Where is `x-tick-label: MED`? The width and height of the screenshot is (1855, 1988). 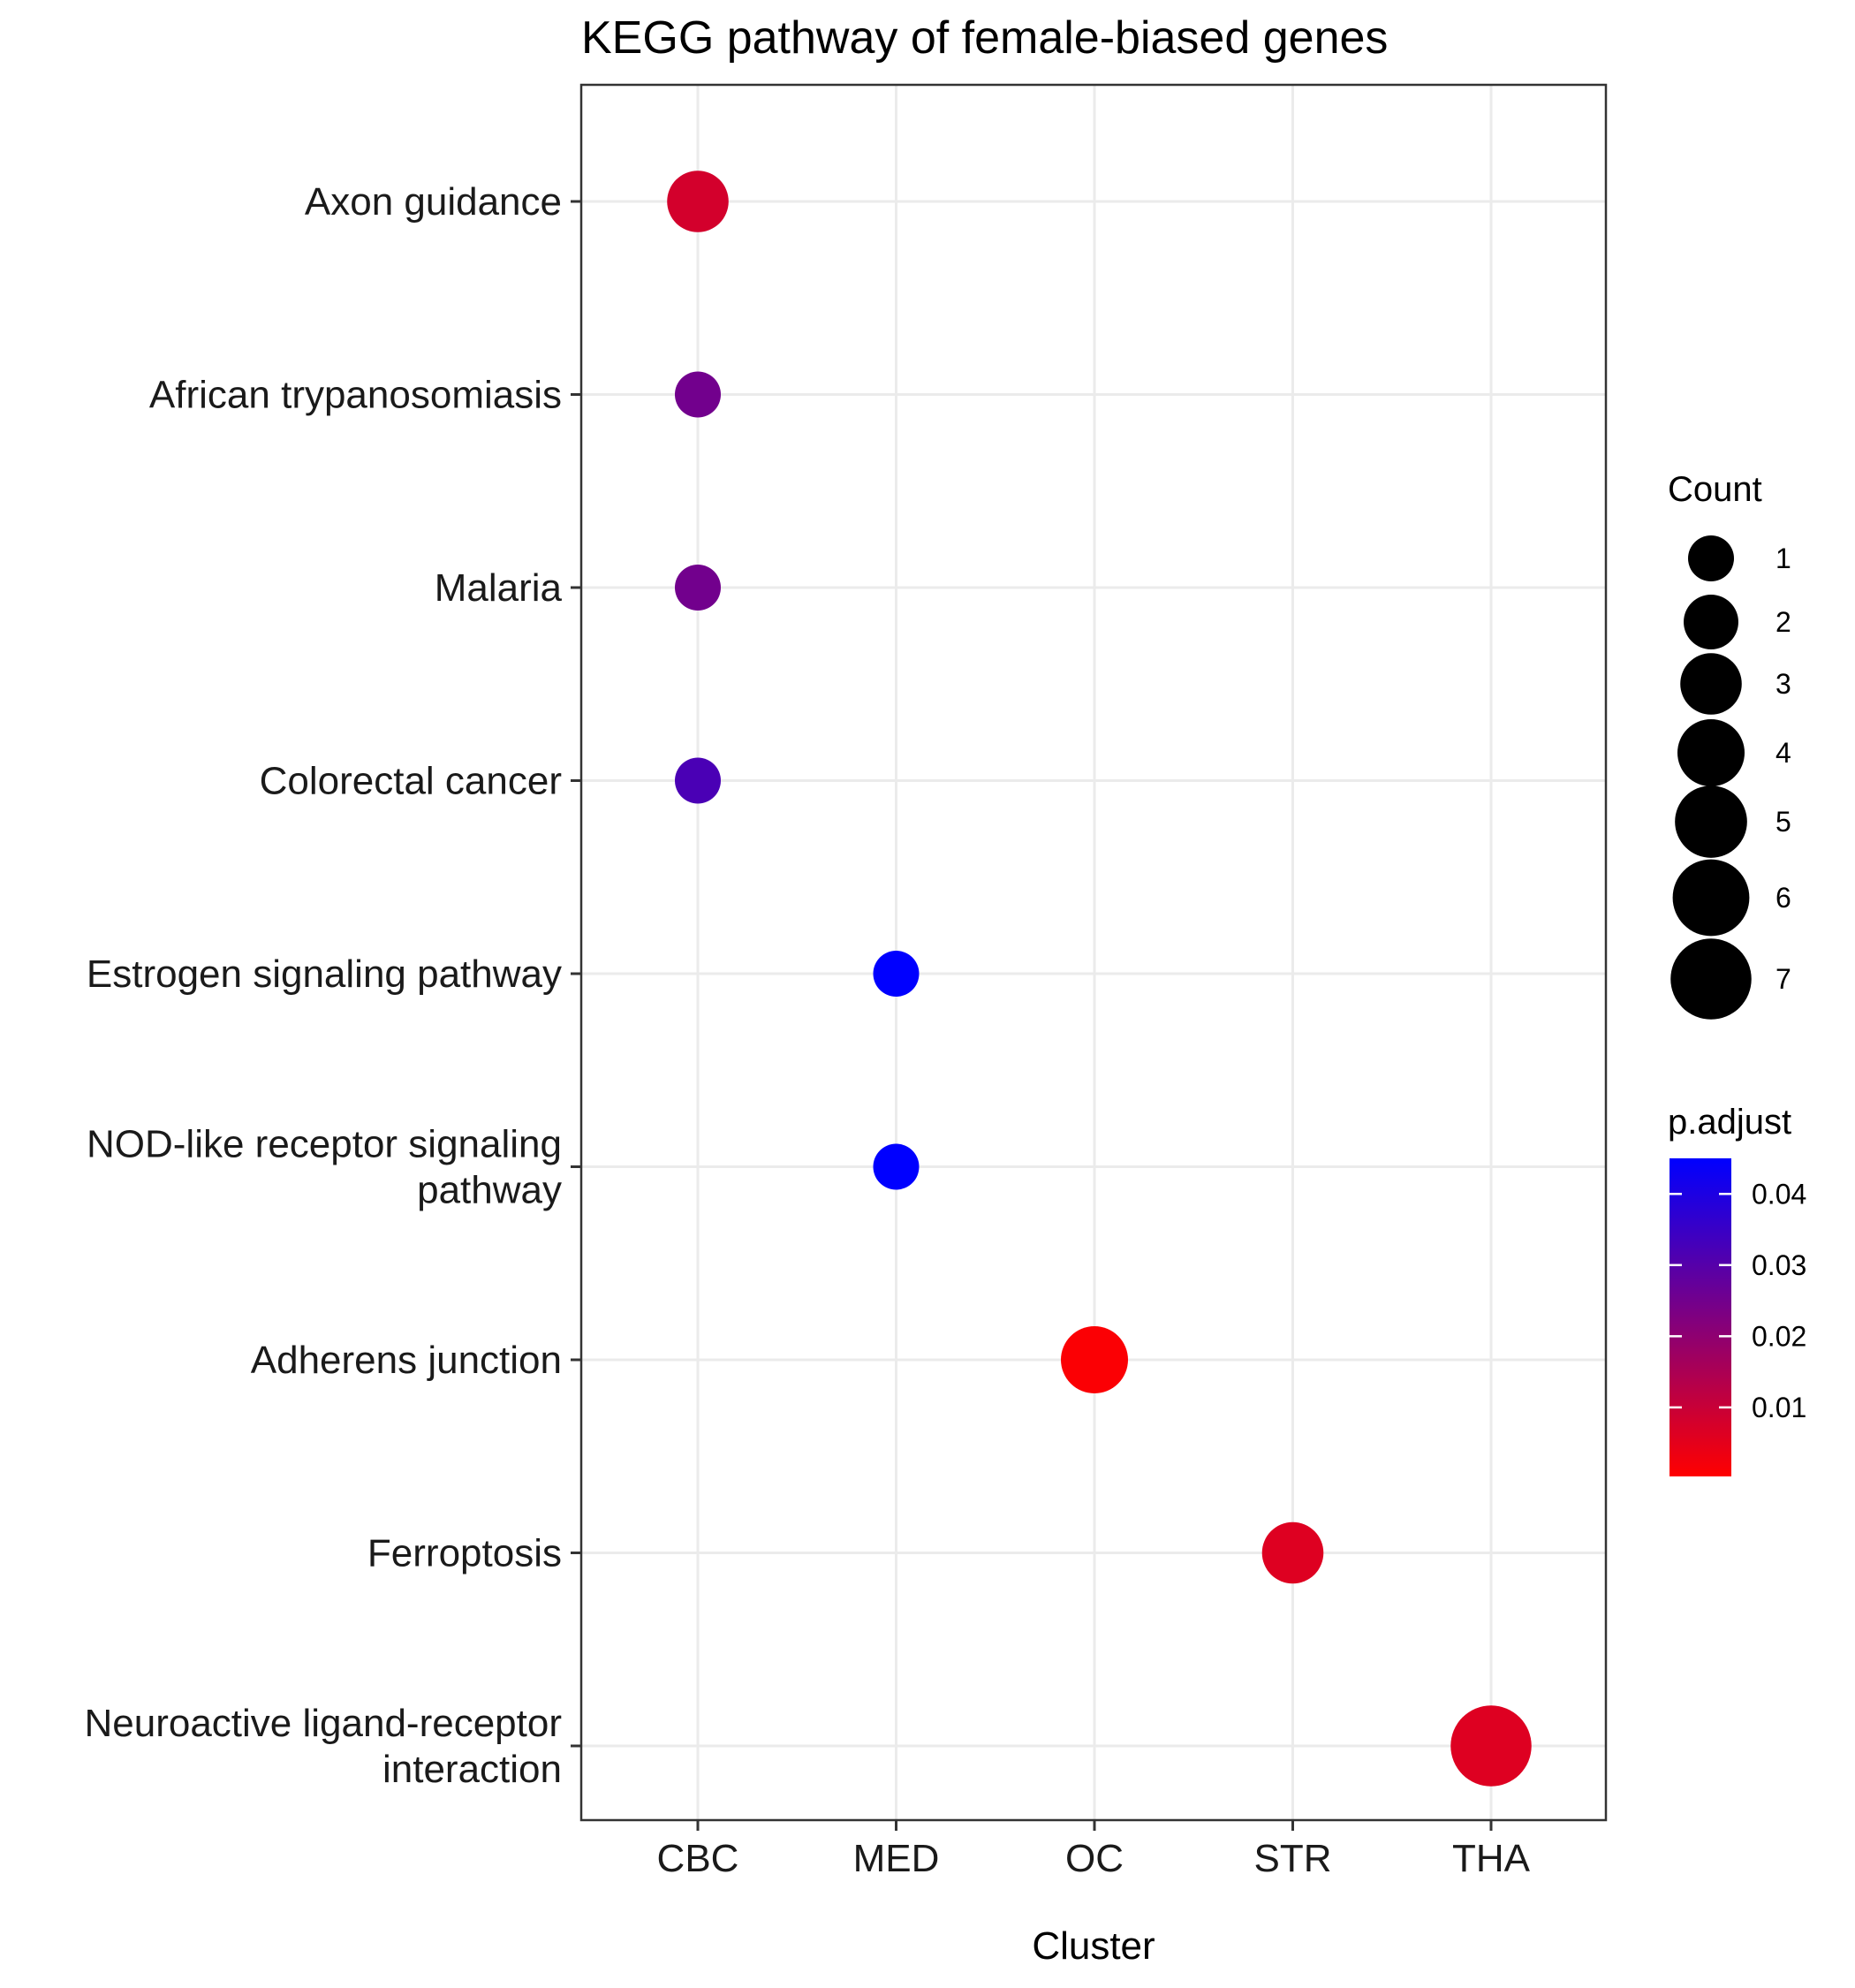 x-tick-label: MED is located at coordinates (896, 1858).